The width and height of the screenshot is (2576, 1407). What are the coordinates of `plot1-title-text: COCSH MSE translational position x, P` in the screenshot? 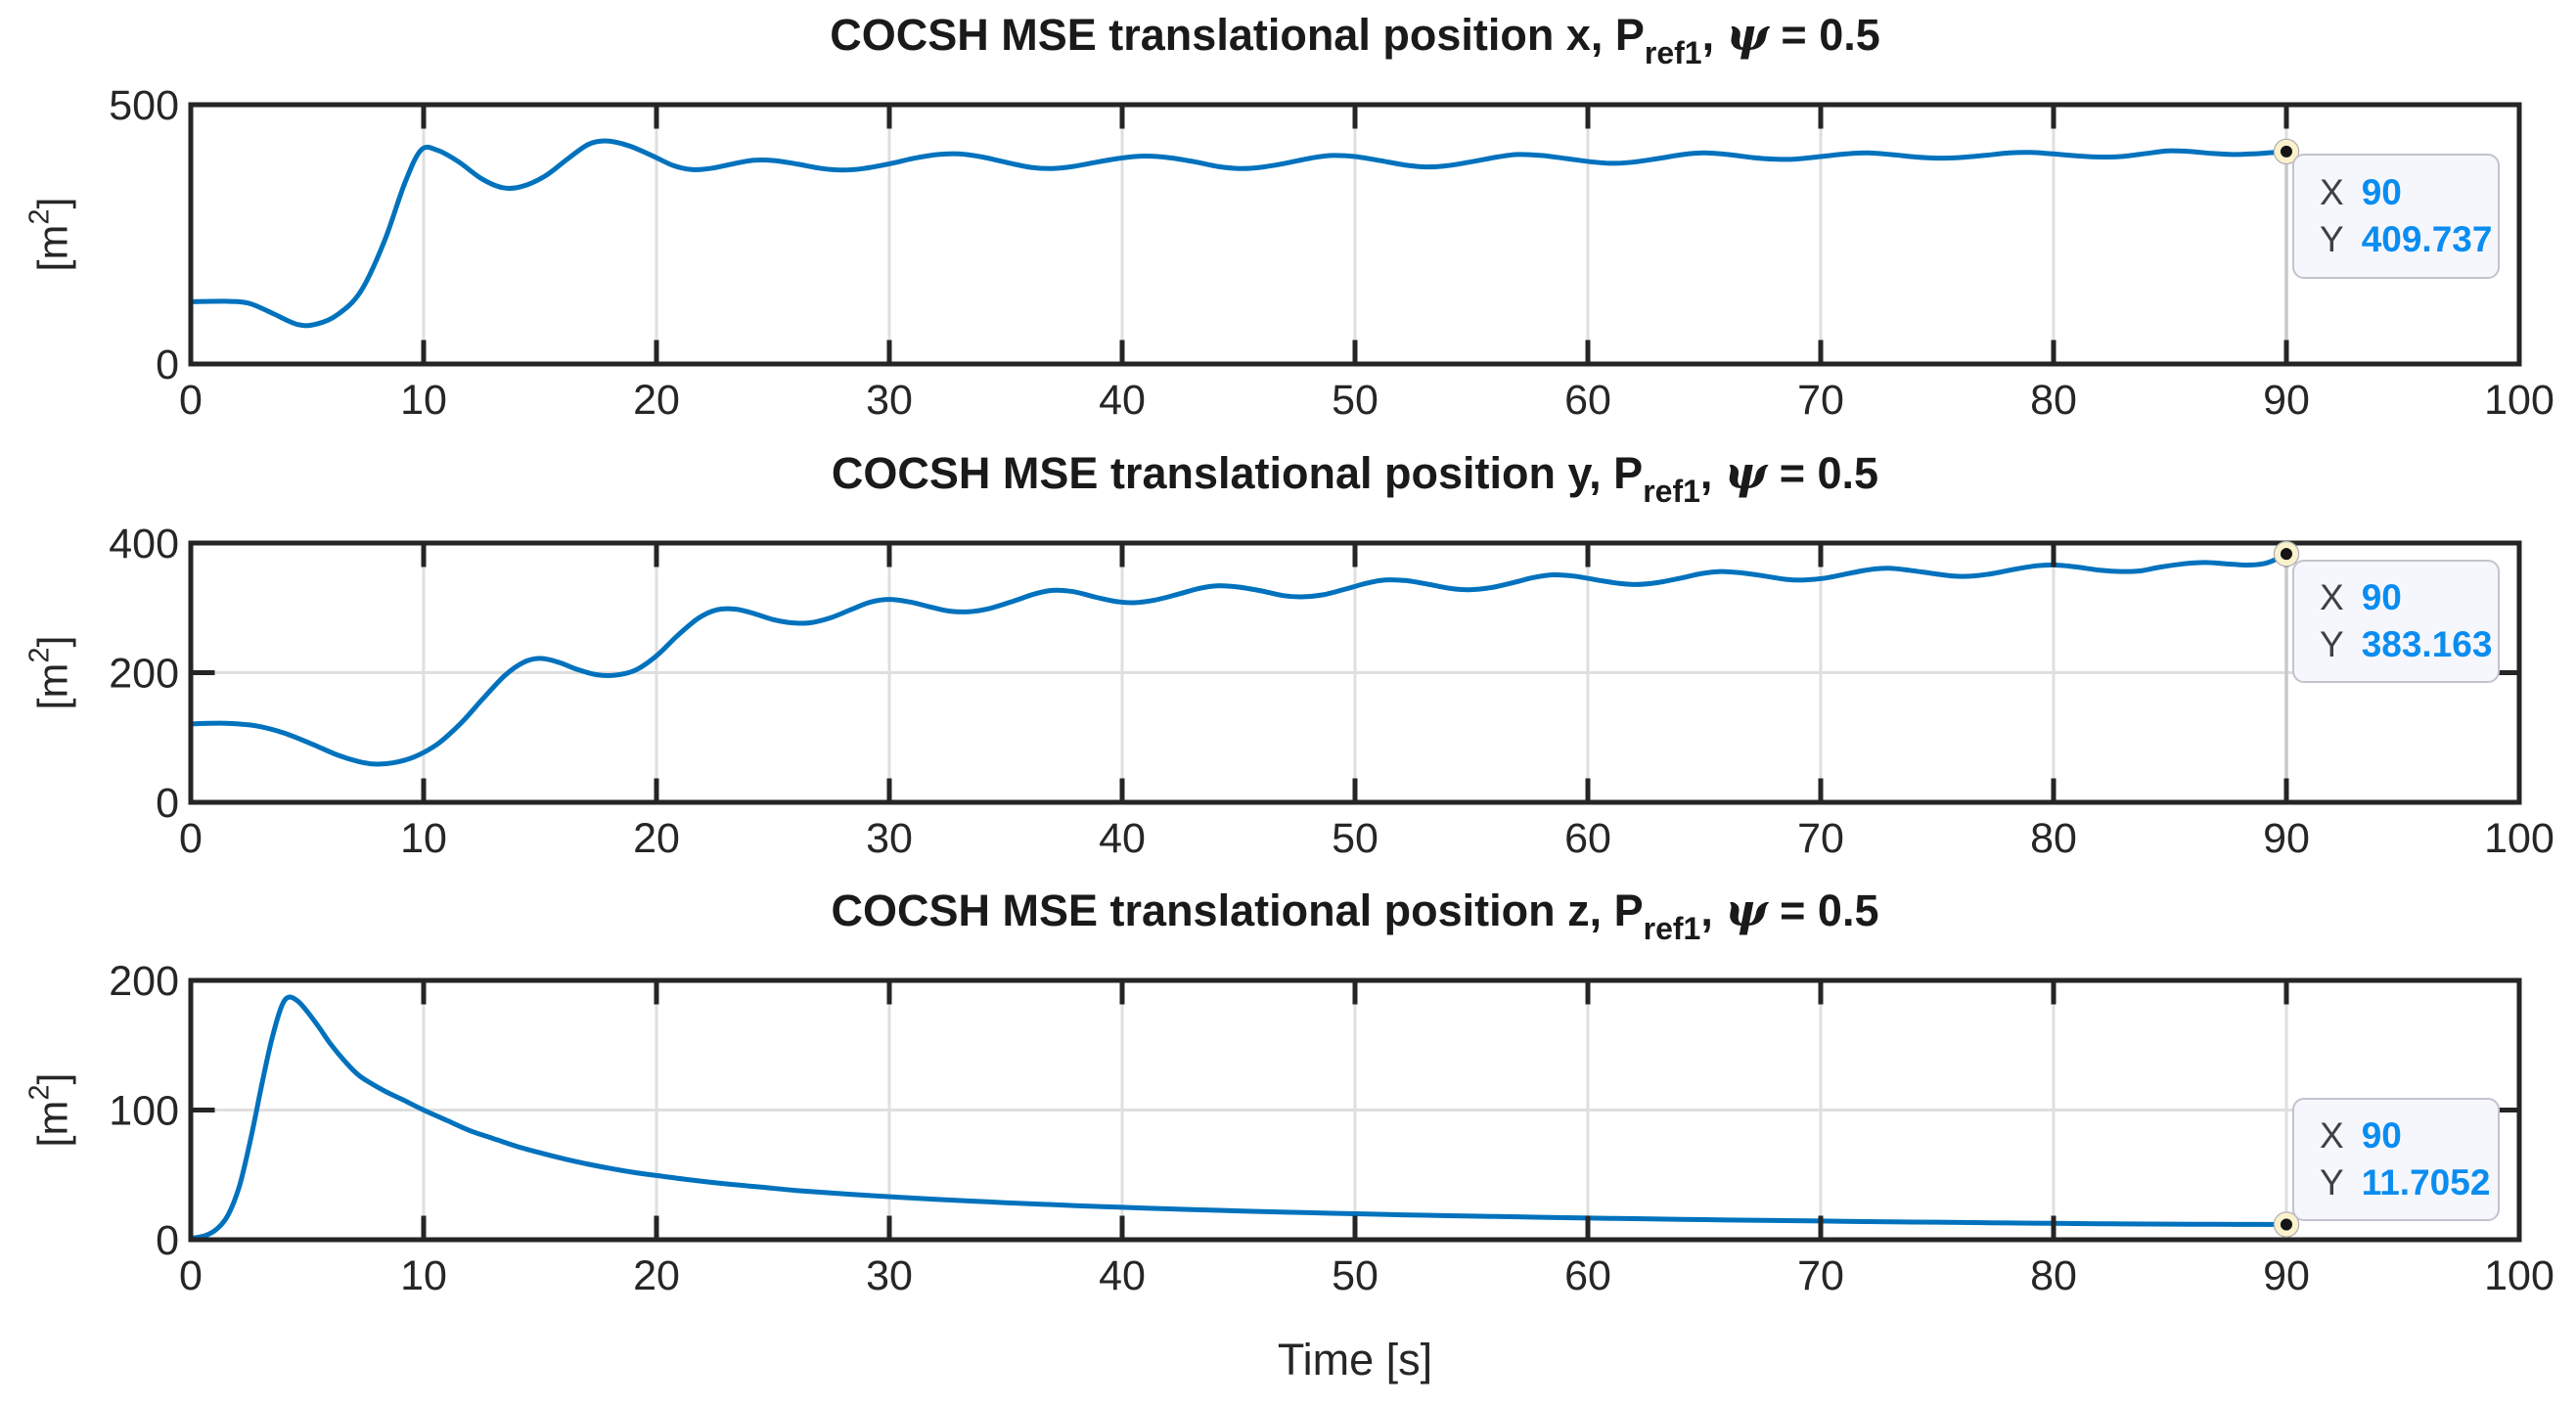 It's located at (1237, 35).